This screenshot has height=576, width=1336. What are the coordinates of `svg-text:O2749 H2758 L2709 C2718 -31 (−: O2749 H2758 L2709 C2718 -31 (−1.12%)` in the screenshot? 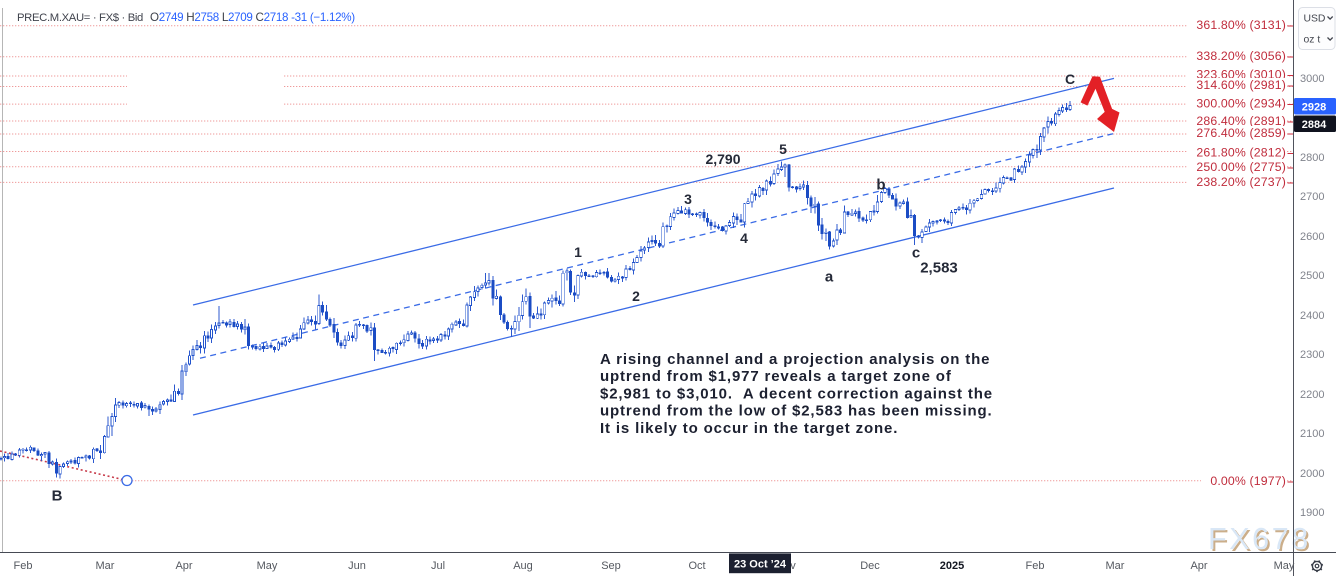 It's located at (252, 17).